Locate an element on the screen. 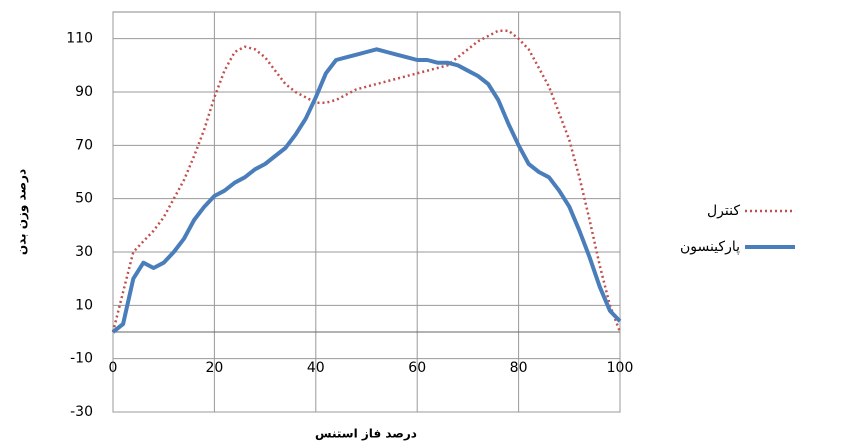  y-tick-label: -10 is located at coordinates (81, 359).